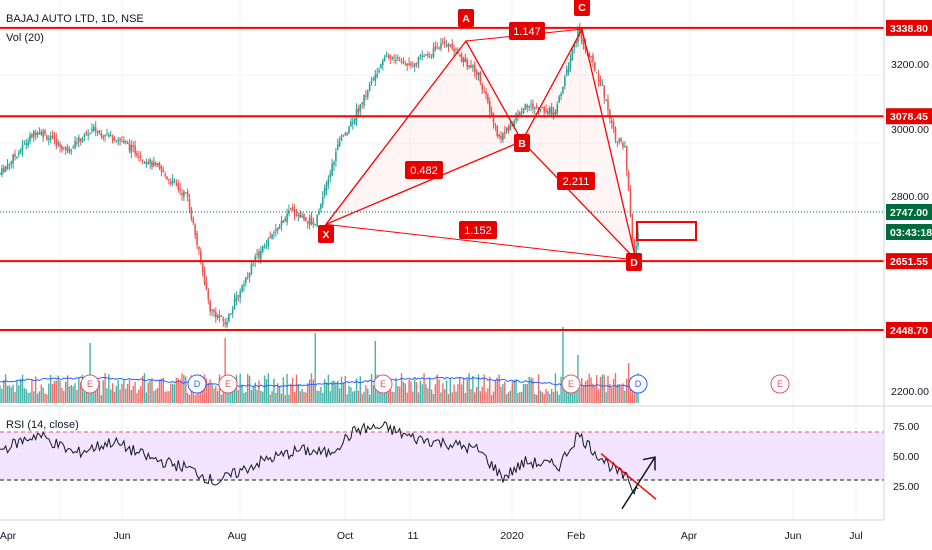 Image resolution: width=932 pixels, height=550 pixels. I want to click on rsi-arrow-shaft, so click(638, 483).